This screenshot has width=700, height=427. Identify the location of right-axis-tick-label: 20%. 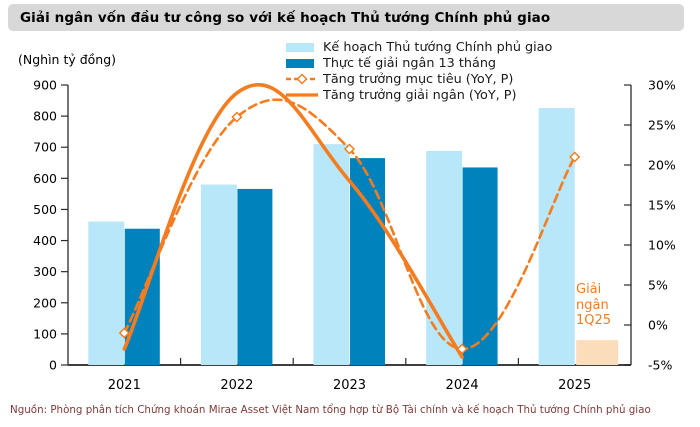
(662, 165).